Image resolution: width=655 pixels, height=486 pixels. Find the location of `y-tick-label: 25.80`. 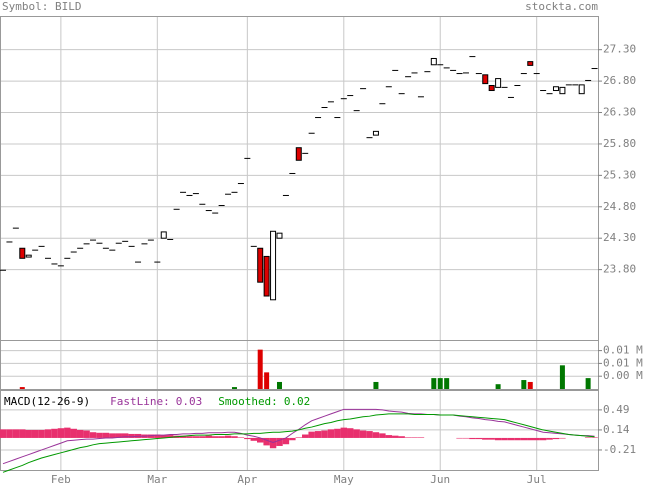

y-tick-label: 25.80 is located at coordinates (619, 143).